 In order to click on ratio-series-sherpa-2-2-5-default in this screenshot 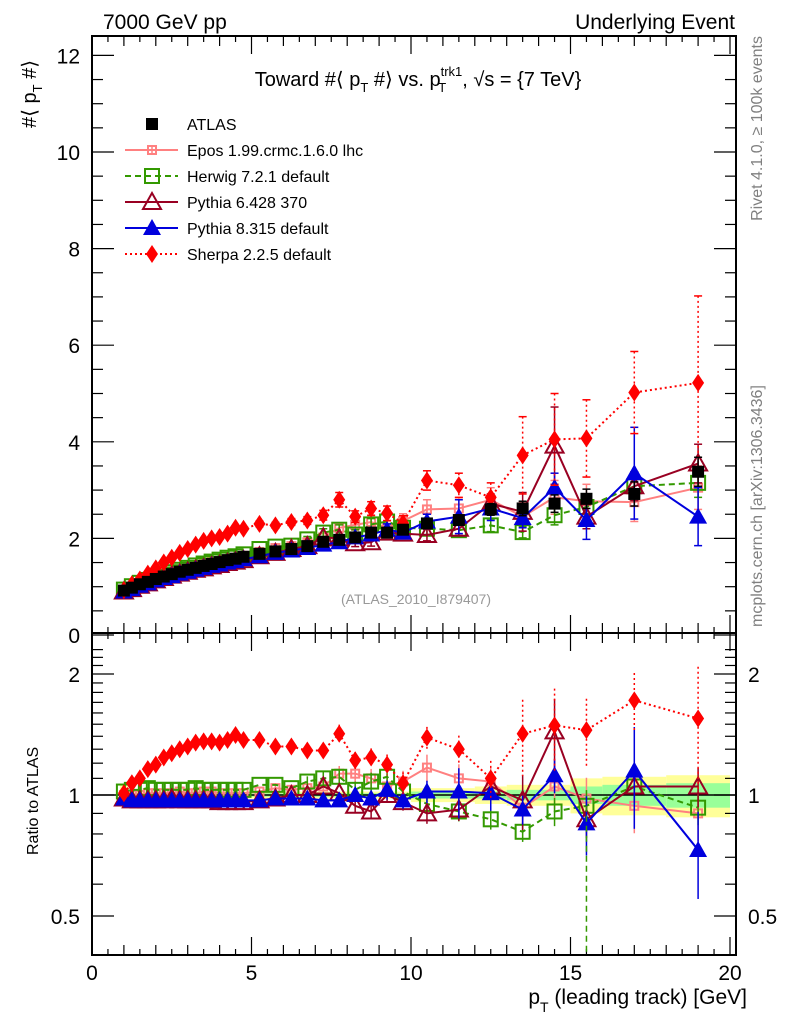, I will do `click(411, 734)`.